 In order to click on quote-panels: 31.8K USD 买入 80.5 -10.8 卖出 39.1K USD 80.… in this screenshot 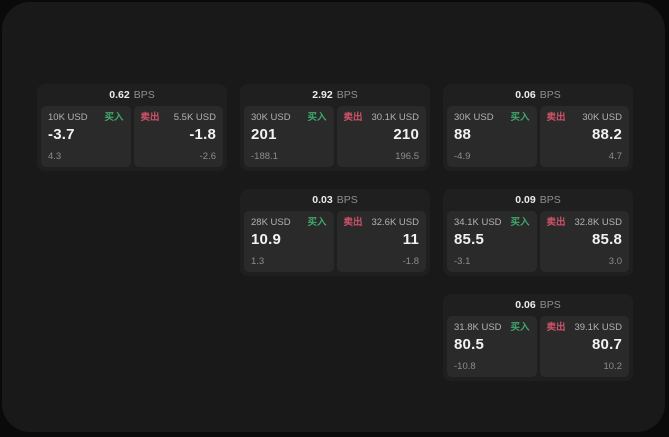, I will do `click(538, 346)`.